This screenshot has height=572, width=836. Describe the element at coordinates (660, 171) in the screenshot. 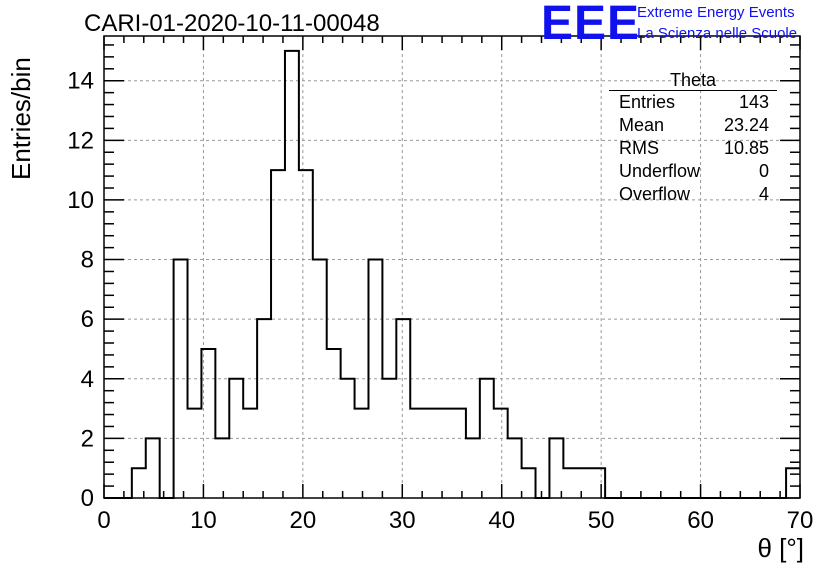

I see `stats-label: Underflow` at that location.